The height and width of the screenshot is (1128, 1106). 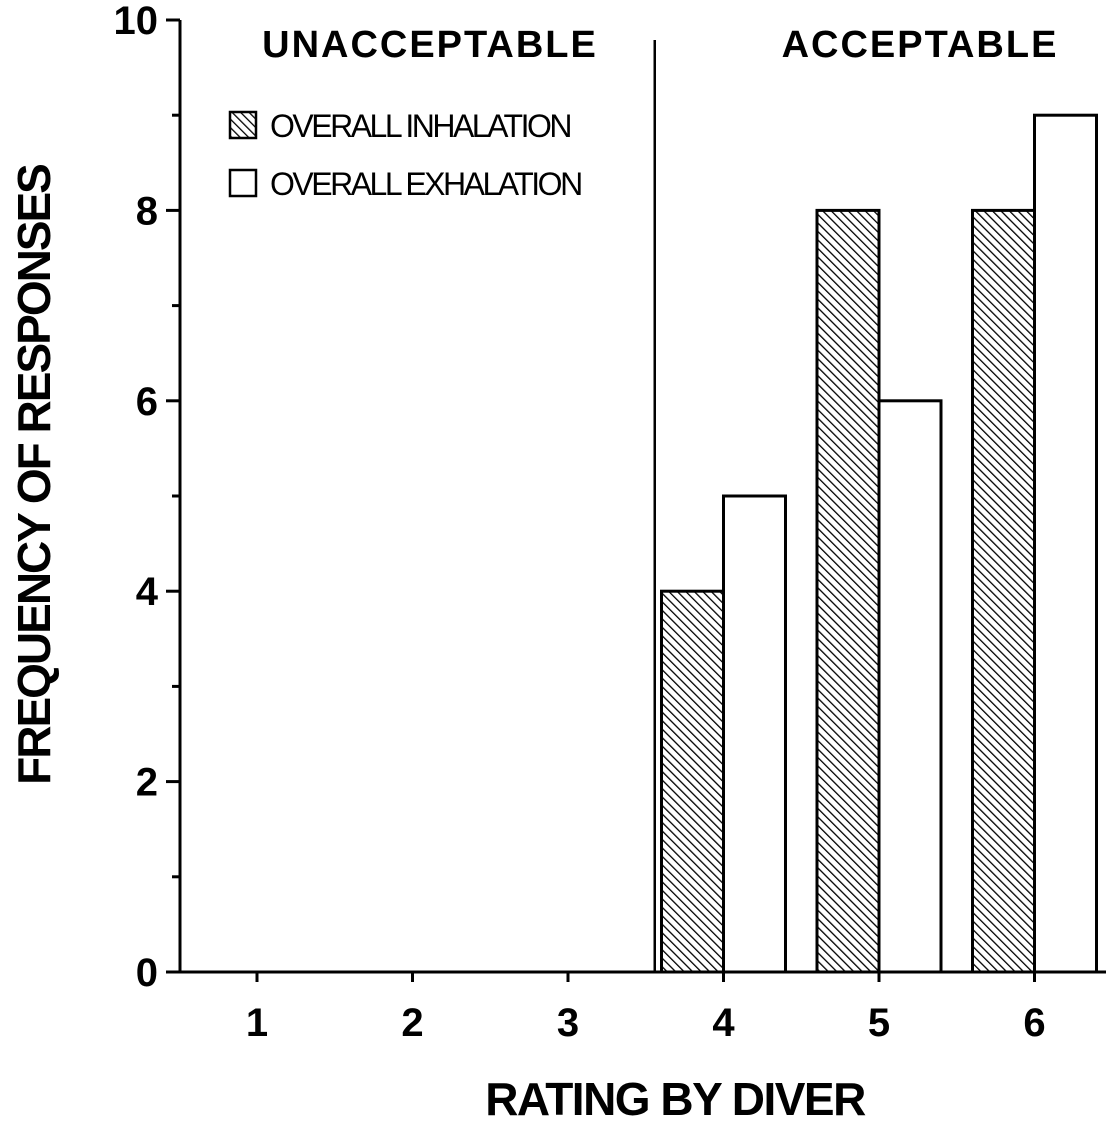 What do you see at coordinates (147, 973) in the screenshot?
I see `y-tick-label: 0` at bounding box center [147, 973].